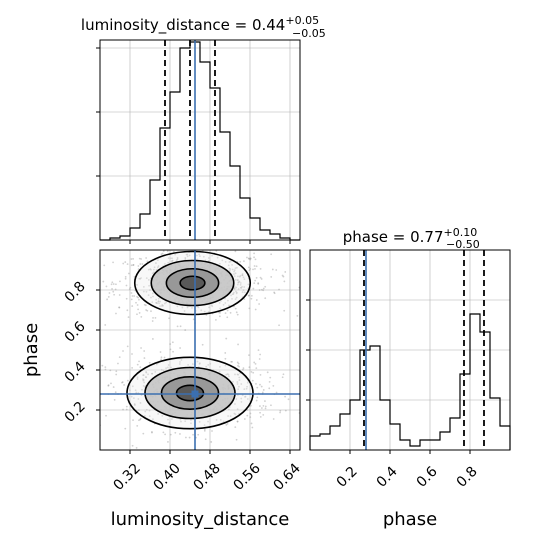 The width and height of the screenshot is (550, 550). I want to click on joint-xtick-label: 0.48, so click(206, 476).